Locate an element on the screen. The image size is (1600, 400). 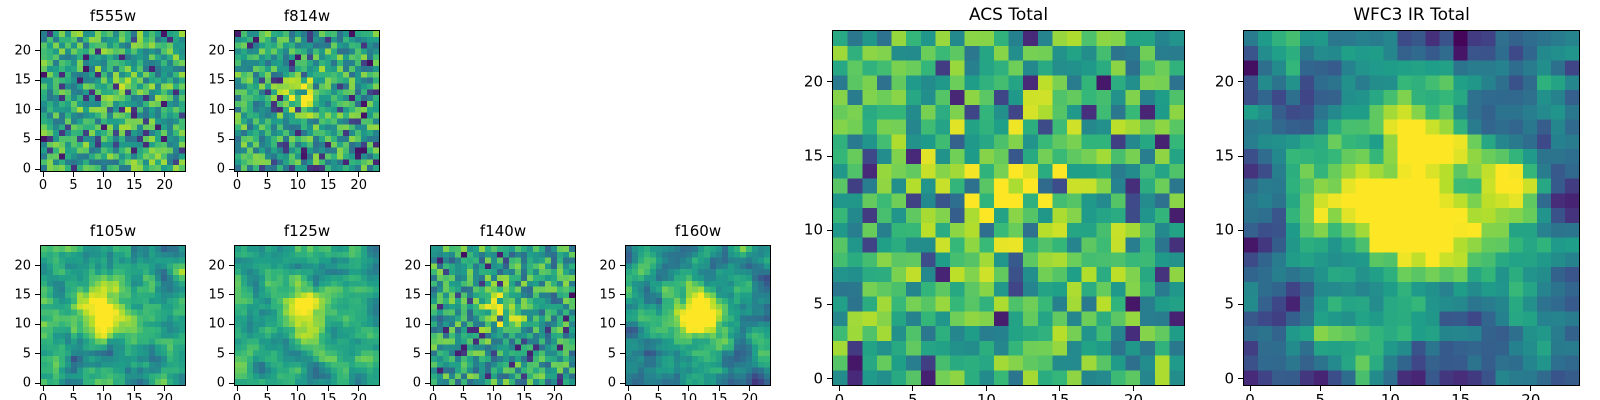
heatmap-f160w is located at coordinates (698, 315).